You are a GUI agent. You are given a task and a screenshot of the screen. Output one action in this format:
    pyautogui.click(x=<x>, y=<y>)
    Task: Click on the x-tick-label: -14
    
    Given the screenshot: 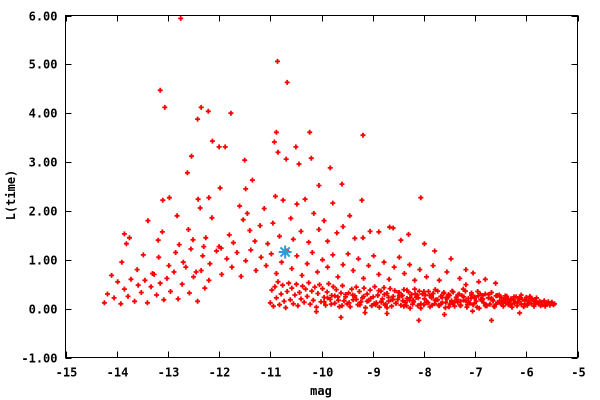 What is the action you would take?
    pyautogui.click(x=118, y=373)
    